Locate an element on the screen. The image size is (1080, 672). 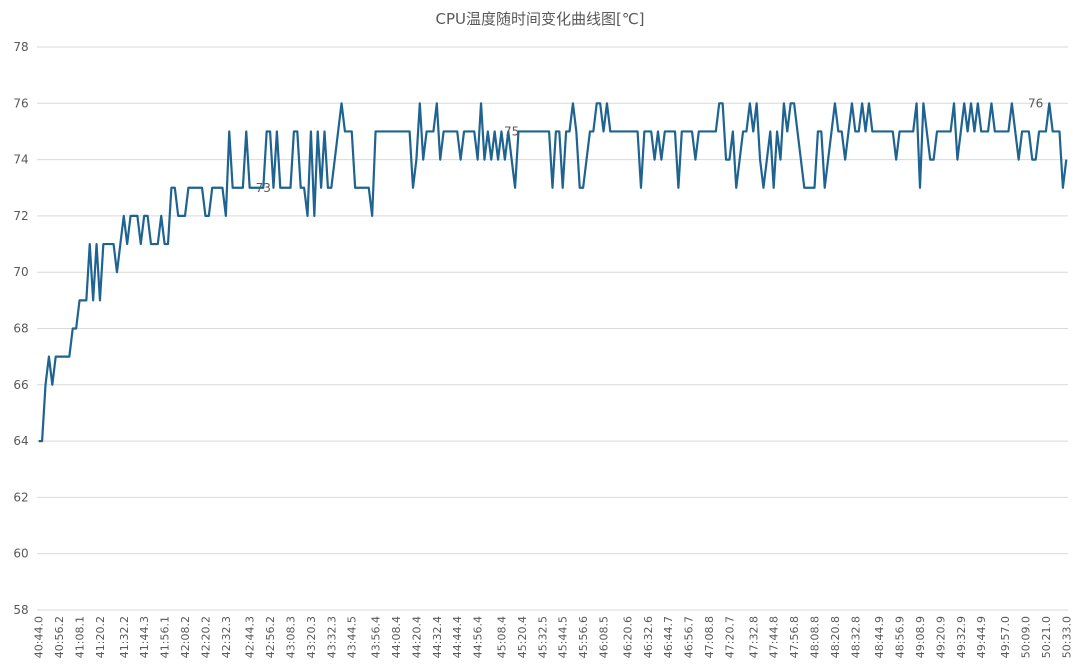
x-tick-label: 42:44.3 is located at coordinates (250, 637).